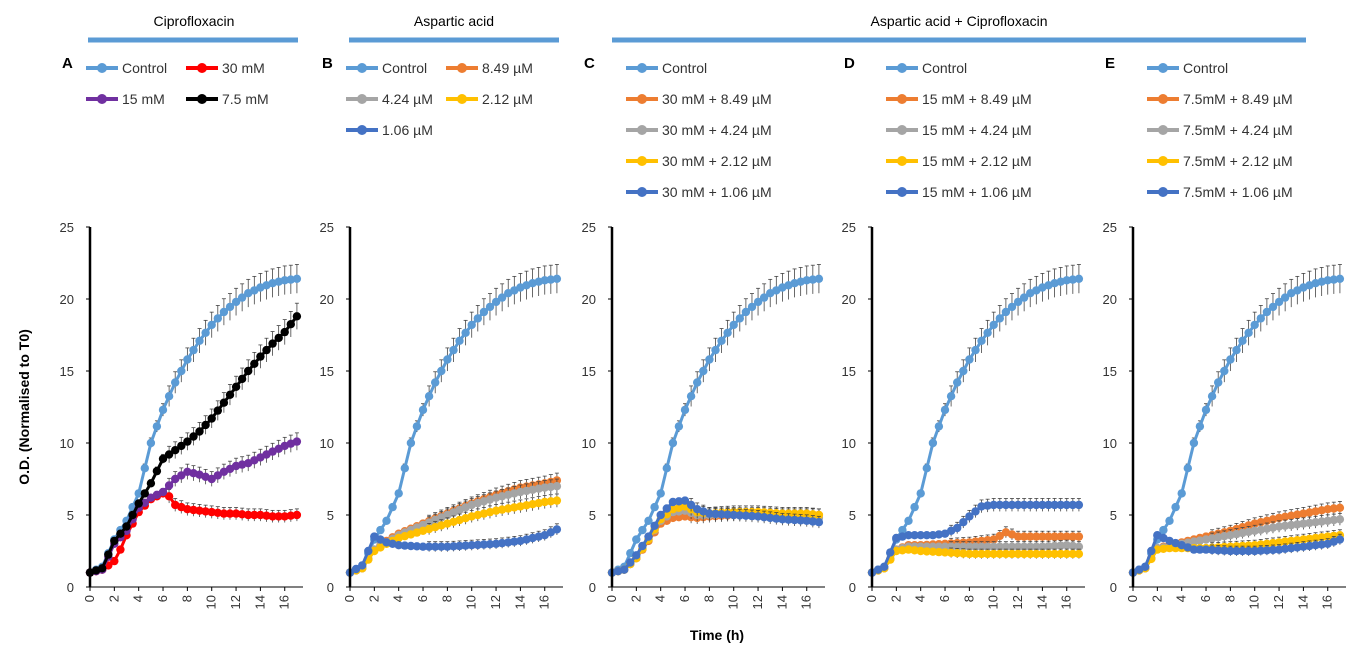 This screenshot has height=650, width=1356. What do you see at coordinates (1205, 598) in the screenshot?
I see `x-tick-label: 6` at bounding box center [1205, 598].